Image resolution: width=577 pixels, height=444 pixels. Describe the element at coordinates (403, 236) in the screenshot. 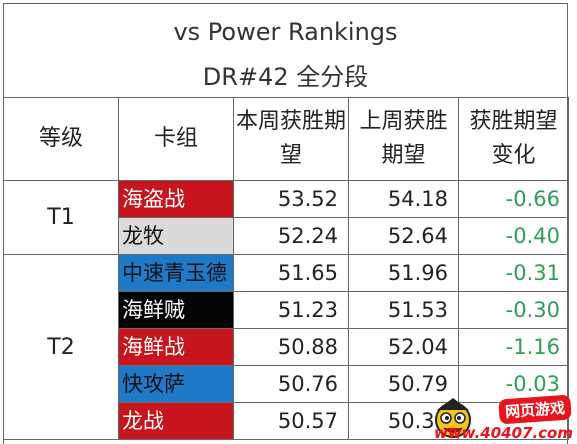

I see `last-week-value: 52.64` at that location.